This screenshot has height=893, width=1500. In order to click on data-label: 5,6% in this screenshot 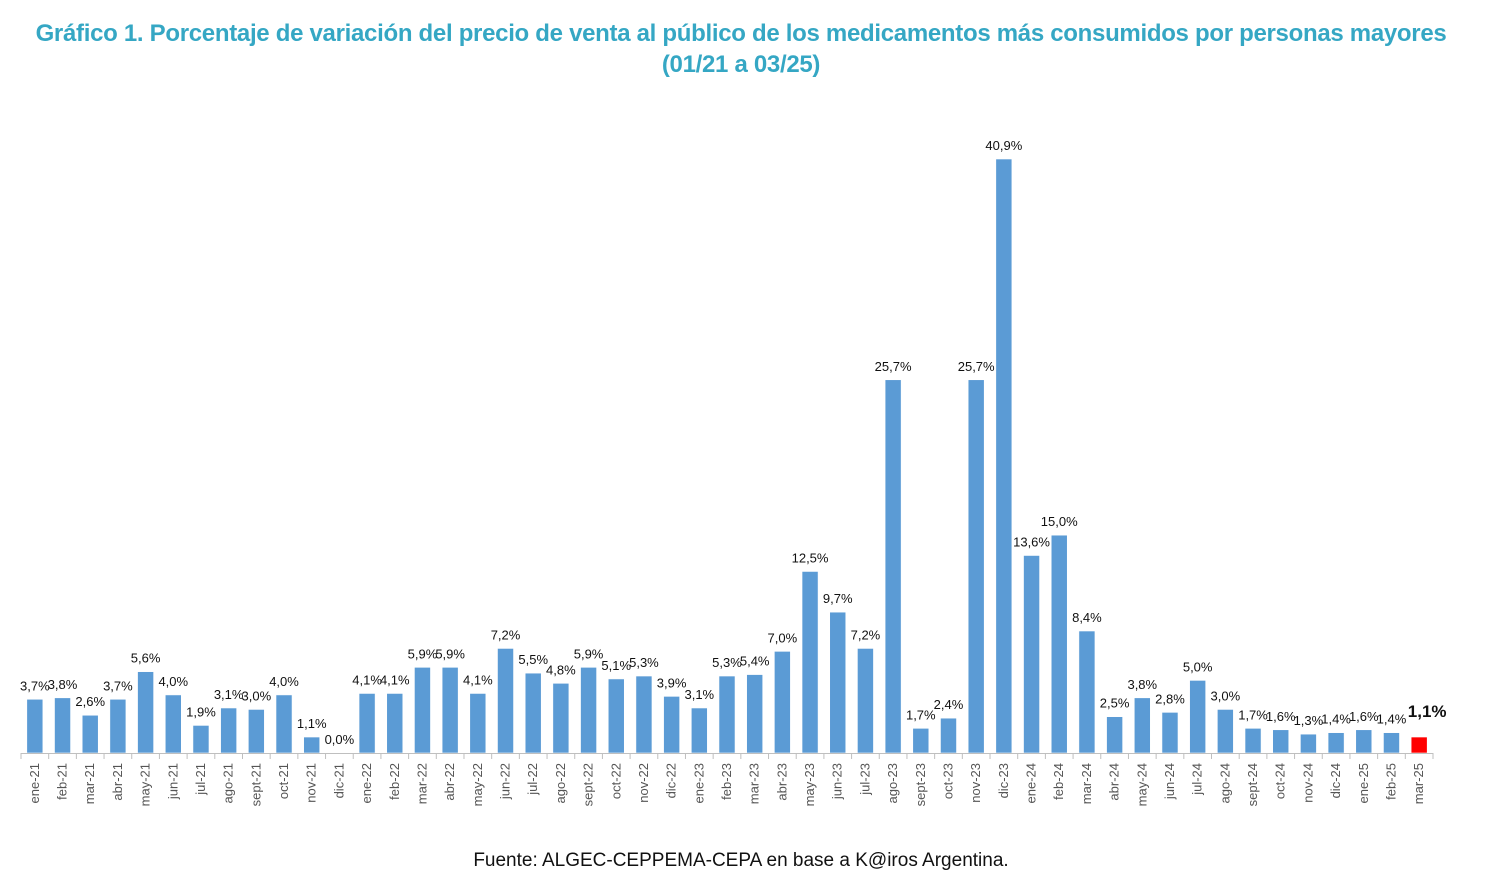, I will do `click(146, 658)`.